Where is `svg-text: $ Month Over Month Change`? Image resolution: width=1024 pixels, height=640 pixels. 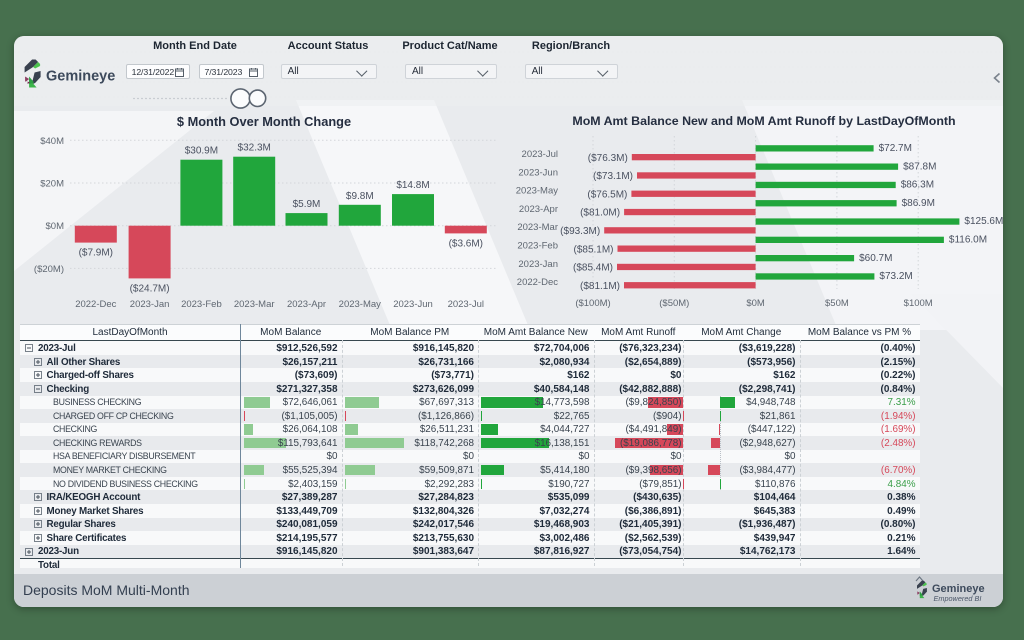
svg-text: $ Month Over Month Change is located at coordinates (264, 121).